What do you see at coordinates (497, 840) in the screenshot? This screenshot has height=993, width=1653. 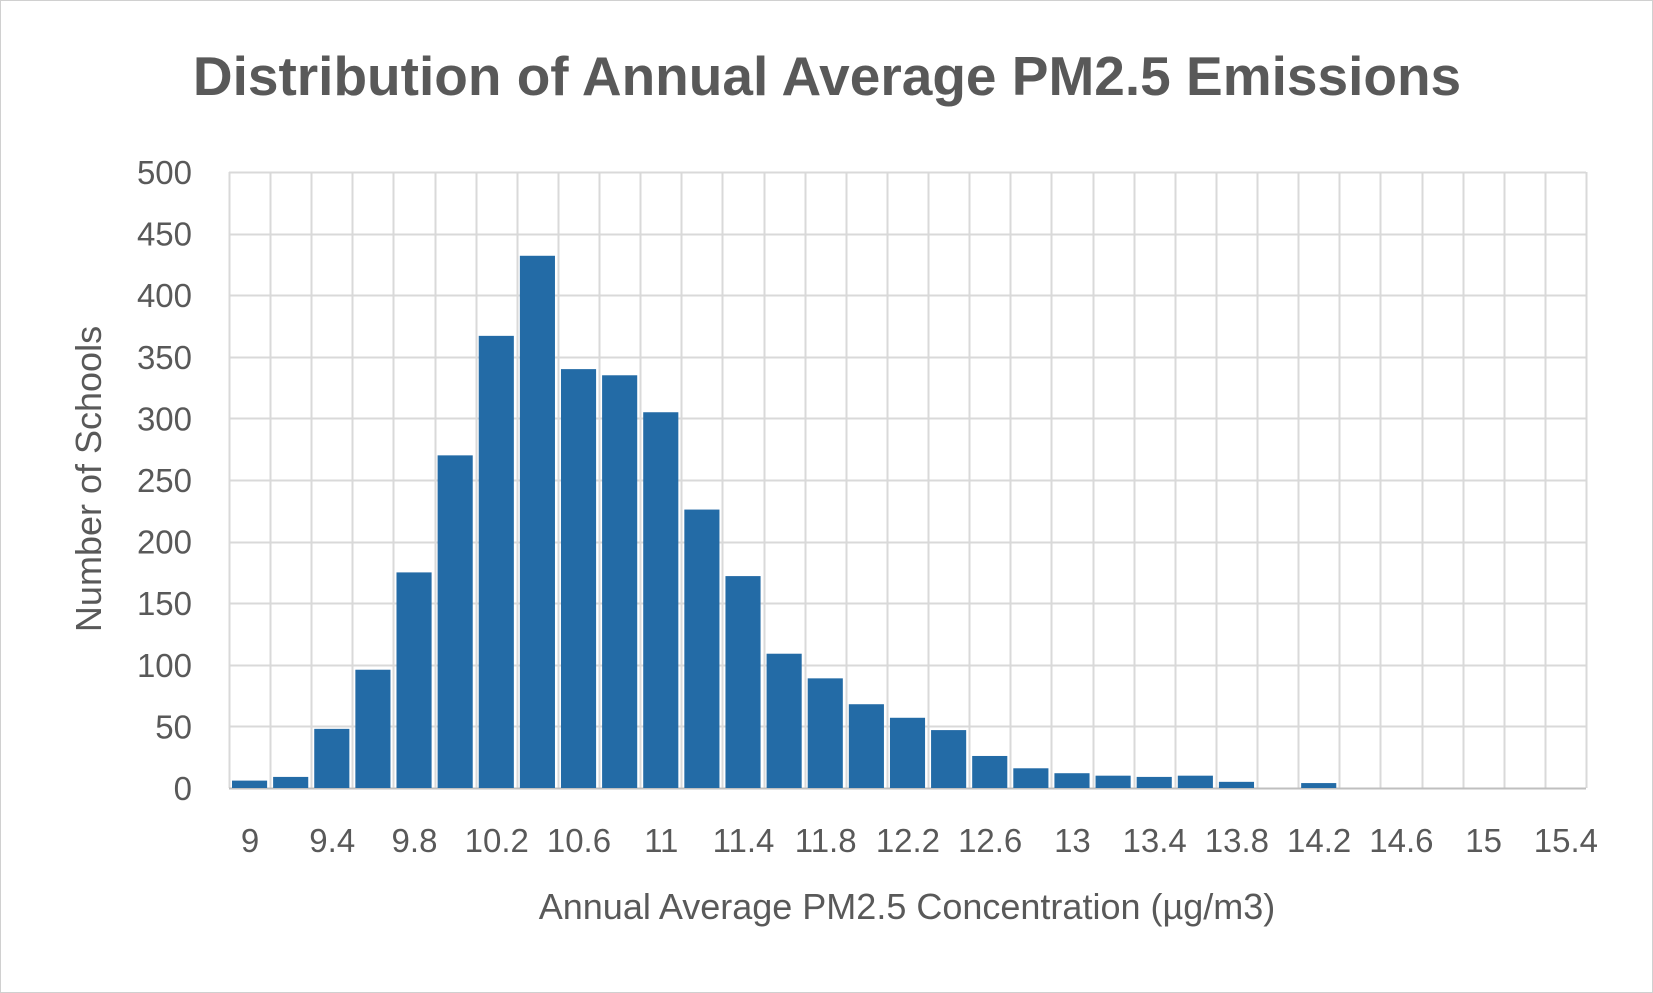 I see `x-tick-label: 10.2` at bounding box center [497, 840].